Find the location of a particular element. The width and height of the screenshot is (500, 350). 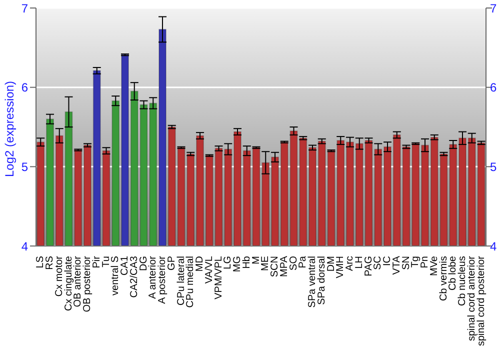

x-tick-label: Tu is located at coordinates (106, 262).